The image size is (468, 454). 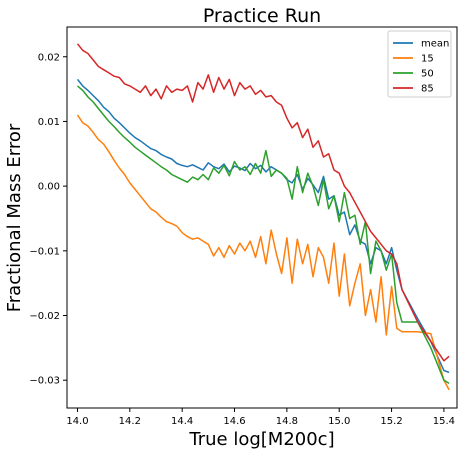 What do you see at coordinates (44, 251) in the screenshot?
I see `y-tick-label: −0.01` at bounding box center [44, 251].